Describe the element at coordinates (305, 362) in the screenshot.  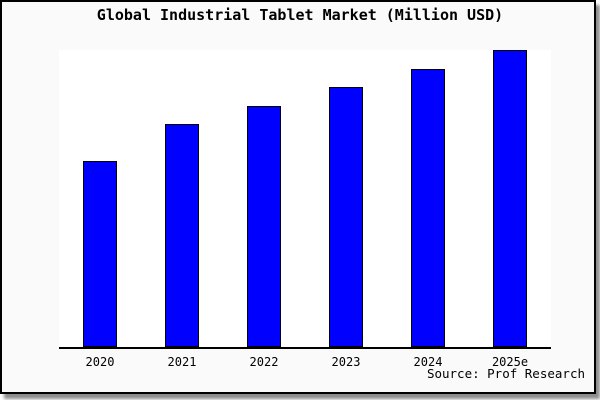
I see `x-axis-labels: 2020 2021 2022 2023 2024 2025e` at that location.